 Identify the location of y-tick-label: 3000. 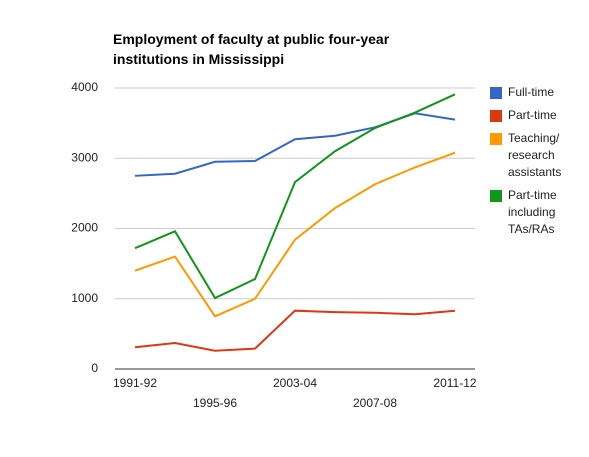
(84, 157).